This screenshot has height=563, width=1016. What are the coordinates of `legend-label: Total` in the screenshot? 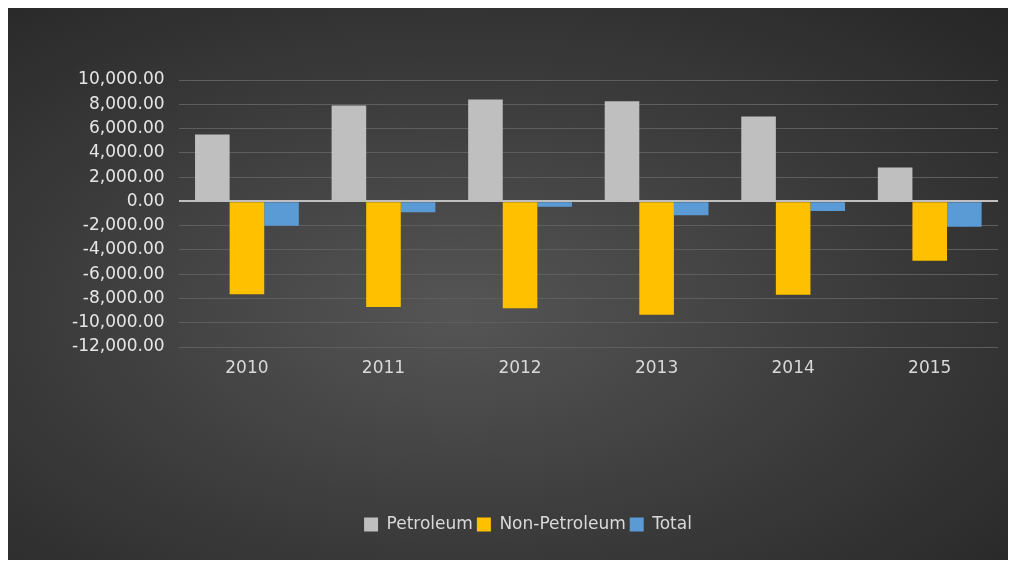 It's located at (671, 522).